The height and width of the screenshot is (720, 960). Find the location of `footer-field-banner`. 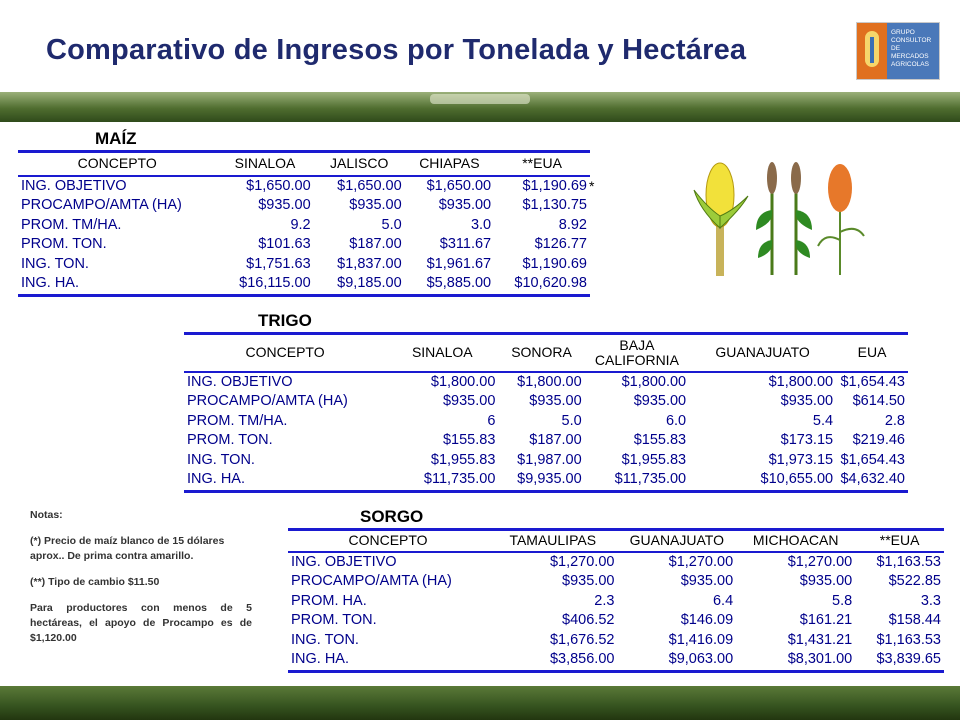

footer-field-banner is located at coordinates (480, 703).